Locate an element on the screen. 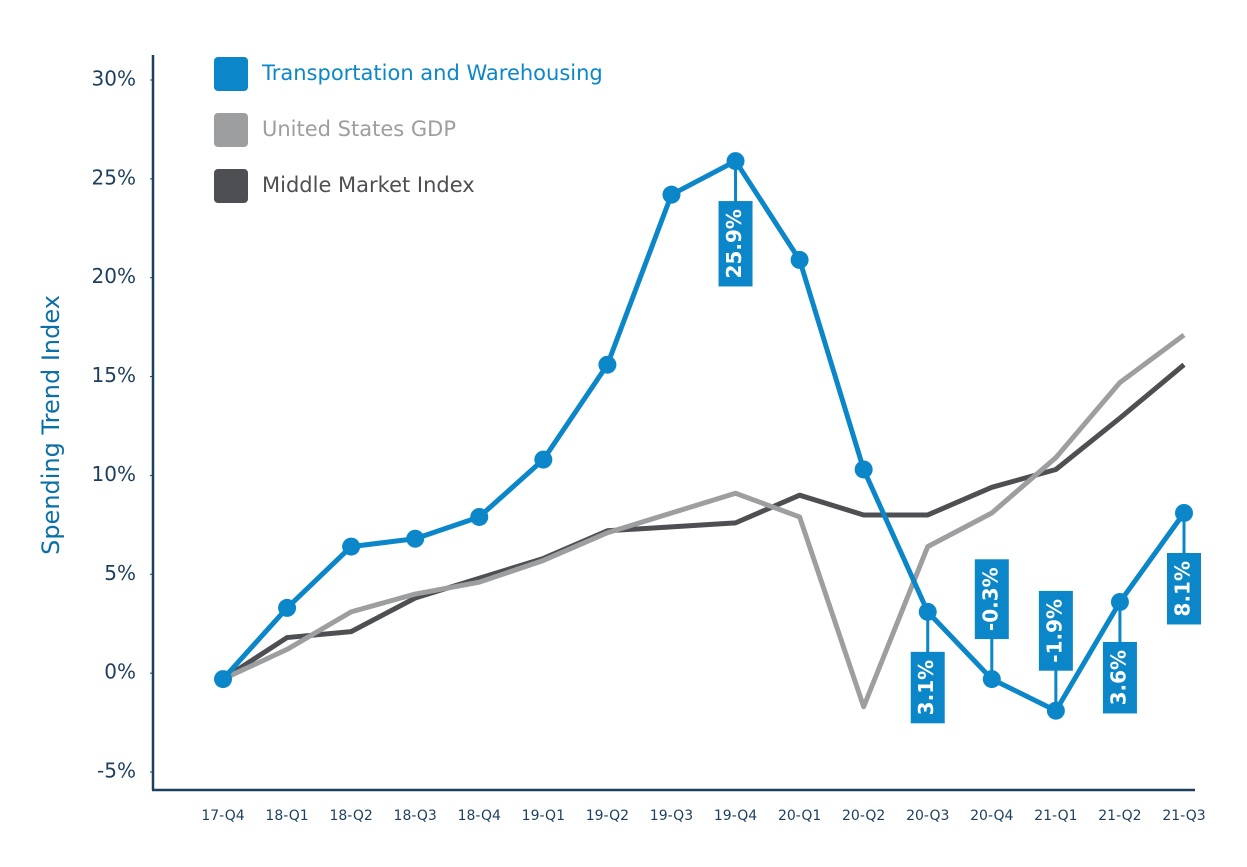 Image resolution: width=1247 pixels, height=867 pixels. data-label: -1.9% is located at coordinates (1054, 631).